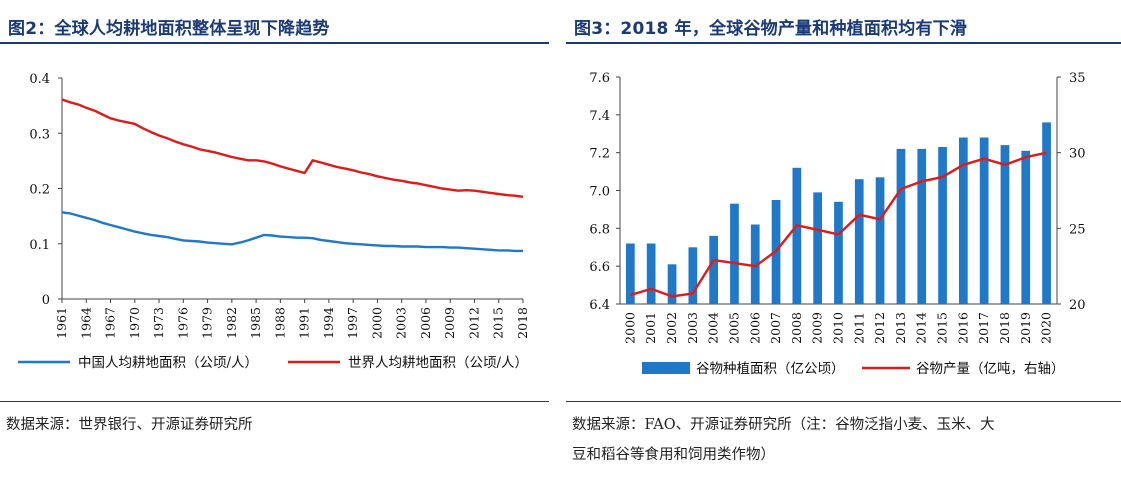  What do you see at coordinates (110, 323) in the screenshot?
I see `x-tick-label: 1967` at bounding box center [110, 323].